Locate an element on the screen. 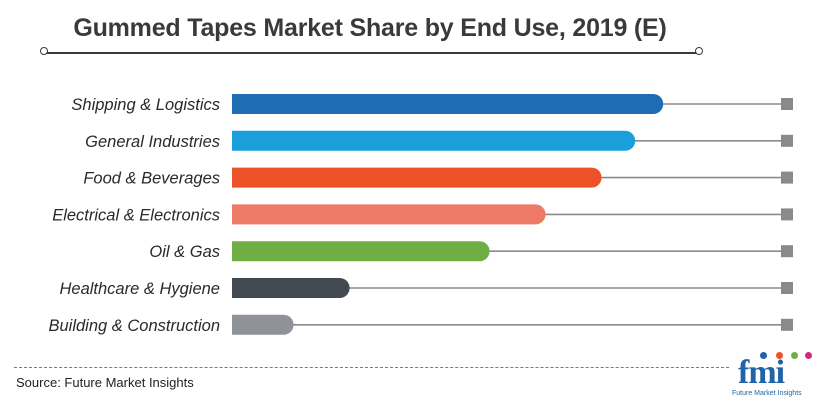  category-label: General Industries is located at coordinates (152, 142).